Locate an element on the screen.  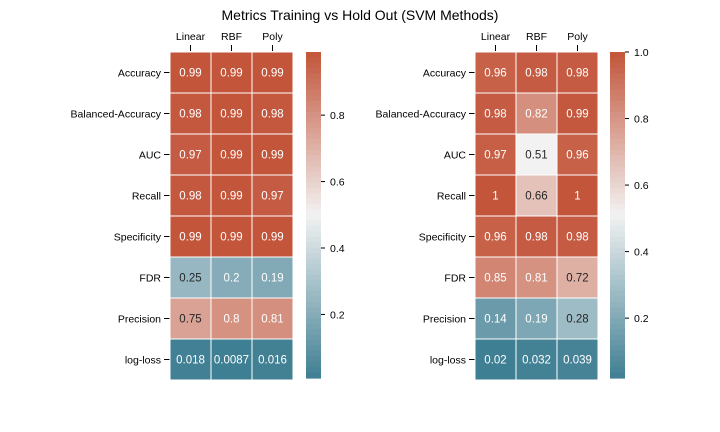
cell-value-label: 0.2 is located at coordinates (232, 279).